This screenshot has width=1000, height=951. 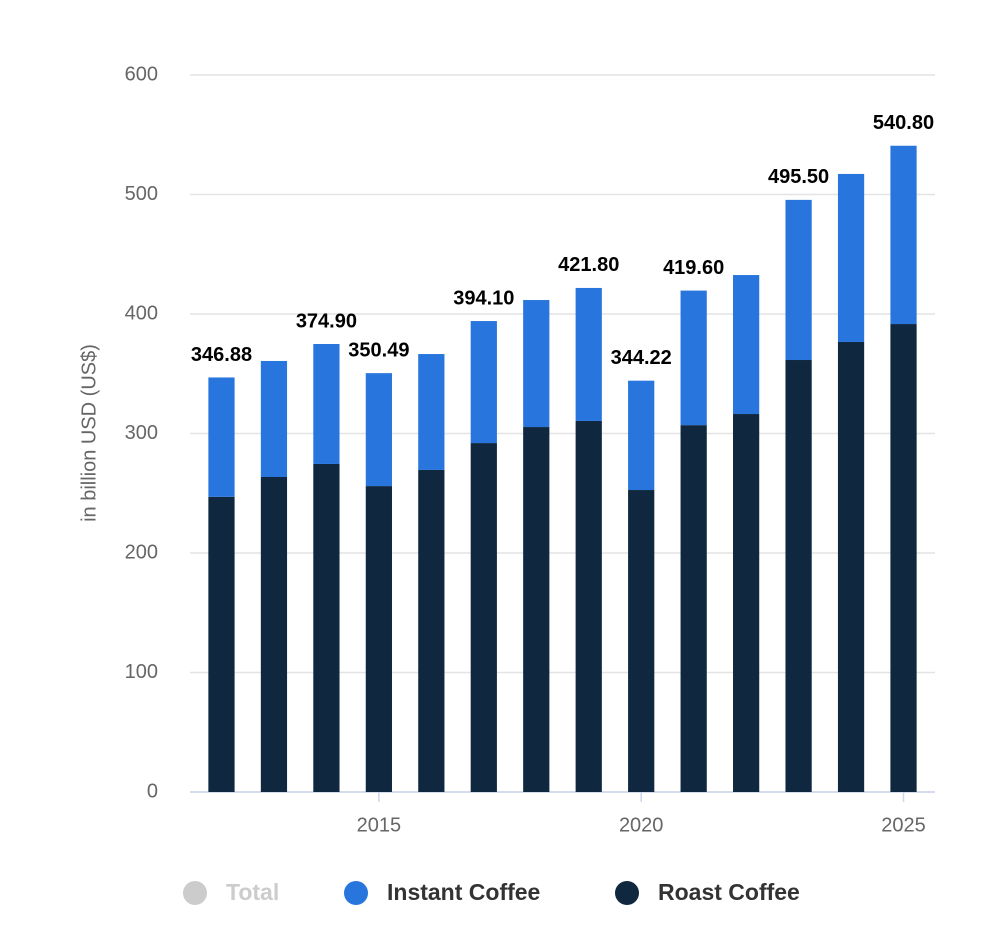 What do you see at coordinates (641, 358) in the screenshot?
I see `value-label: 344.22` at bounding box center [641, 358].